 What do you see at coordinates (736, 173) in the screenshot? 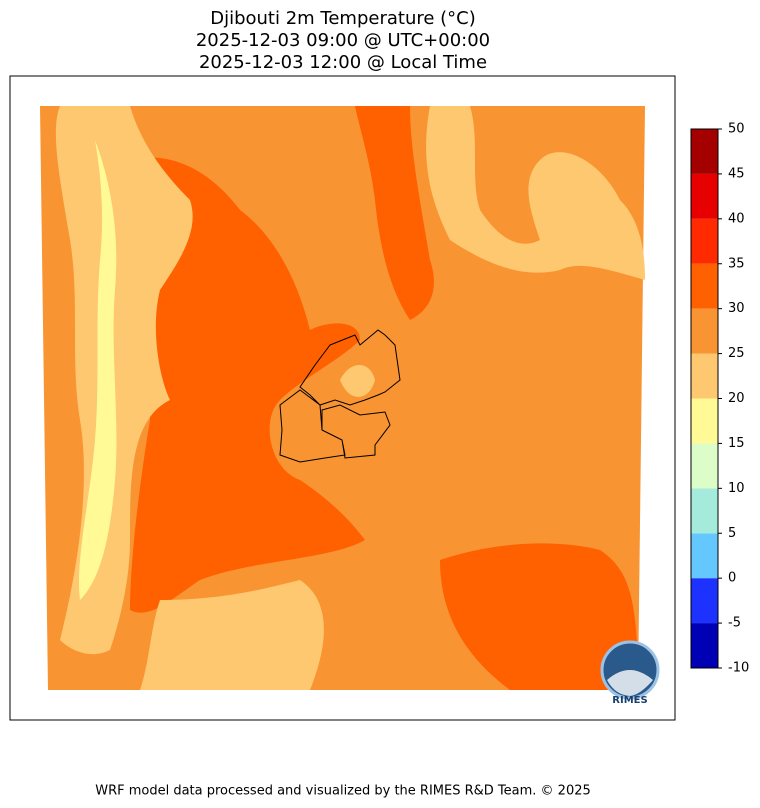
I see `colorbar-tick-label: 45` at bounding box center [736, 173].